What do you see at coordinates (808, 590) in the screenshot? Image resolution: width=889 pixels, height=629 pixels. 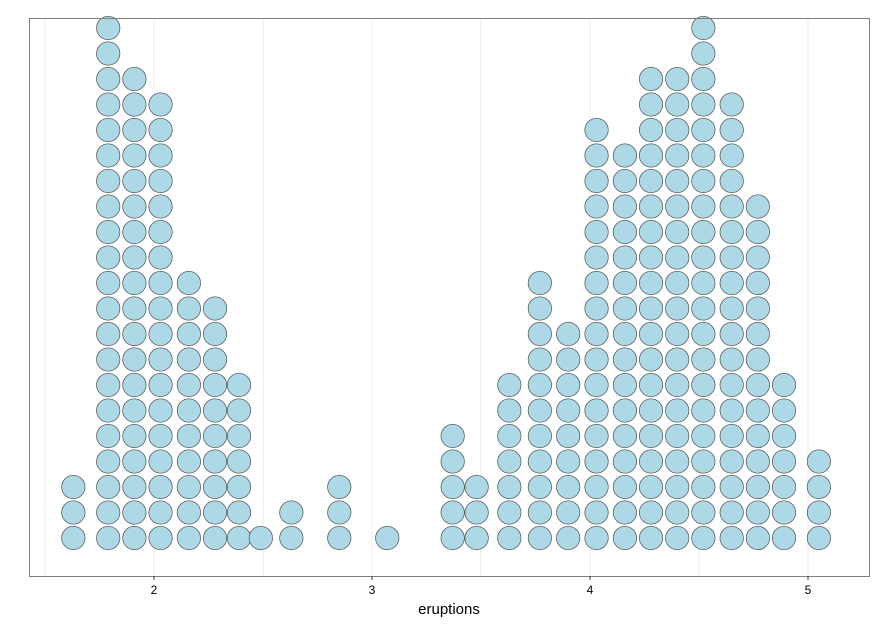 I see `x-tick-label: 5` at bounding box center [808, 590].